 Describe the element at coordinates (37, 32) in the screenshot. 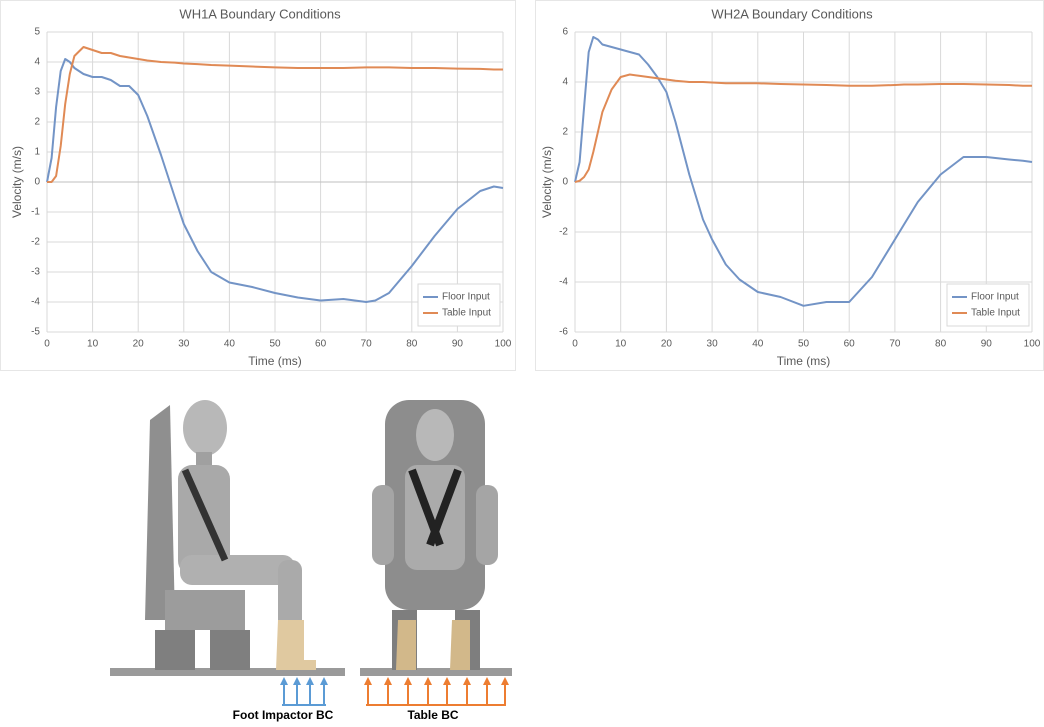

I see `y-tick-label: 5` at that location.